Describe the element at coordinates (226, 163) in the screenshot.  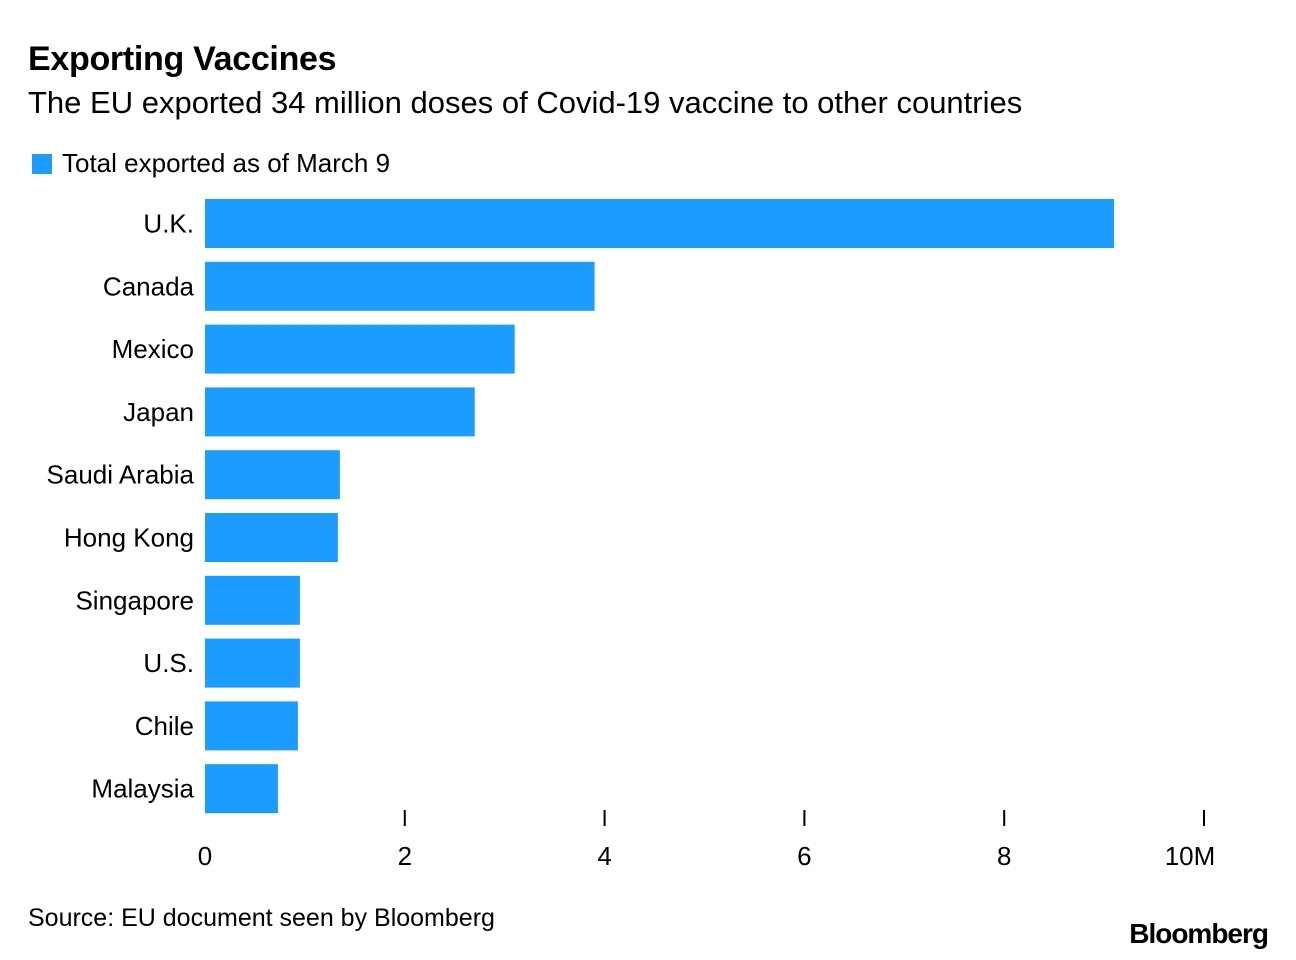
I see `legend-label: Total exported as of March 9` at that location.